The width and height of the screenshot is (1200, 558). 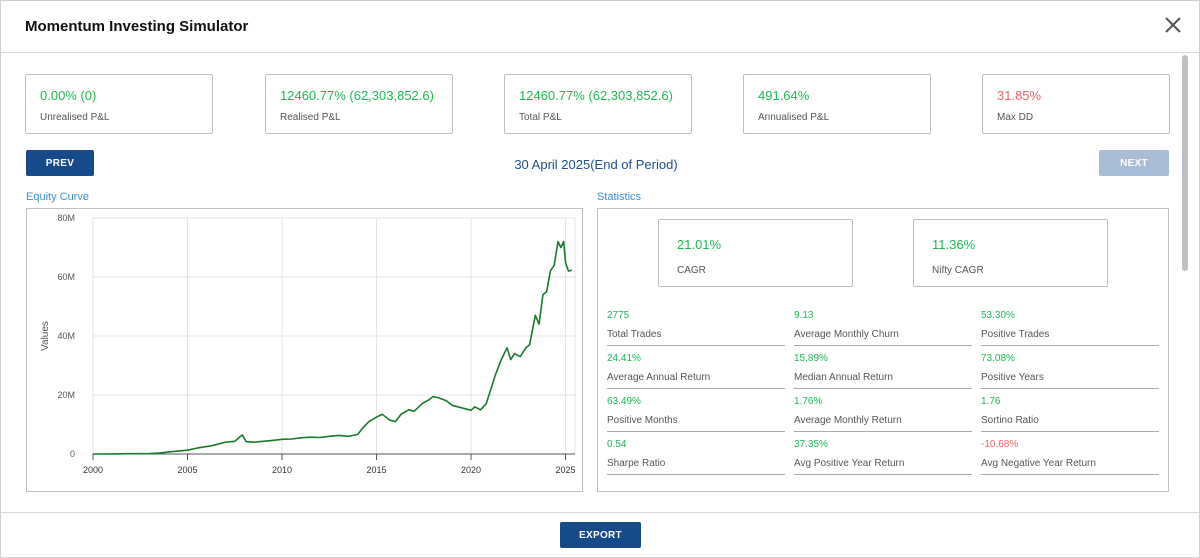 I want to click on total-pnl-value: 12460.77% (62,303,852.6), so click(x=596, y=95).